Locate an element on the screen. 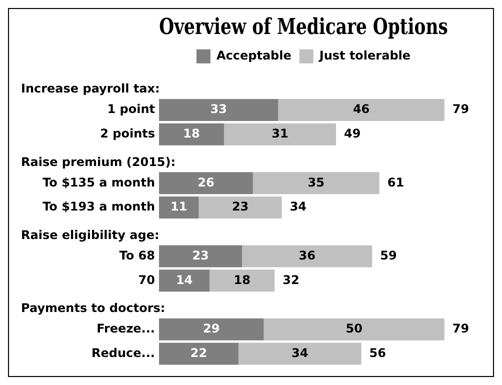 The width and height of the screenshot is (502, 385). data-label: 14 is located at coordinates (184, 279).